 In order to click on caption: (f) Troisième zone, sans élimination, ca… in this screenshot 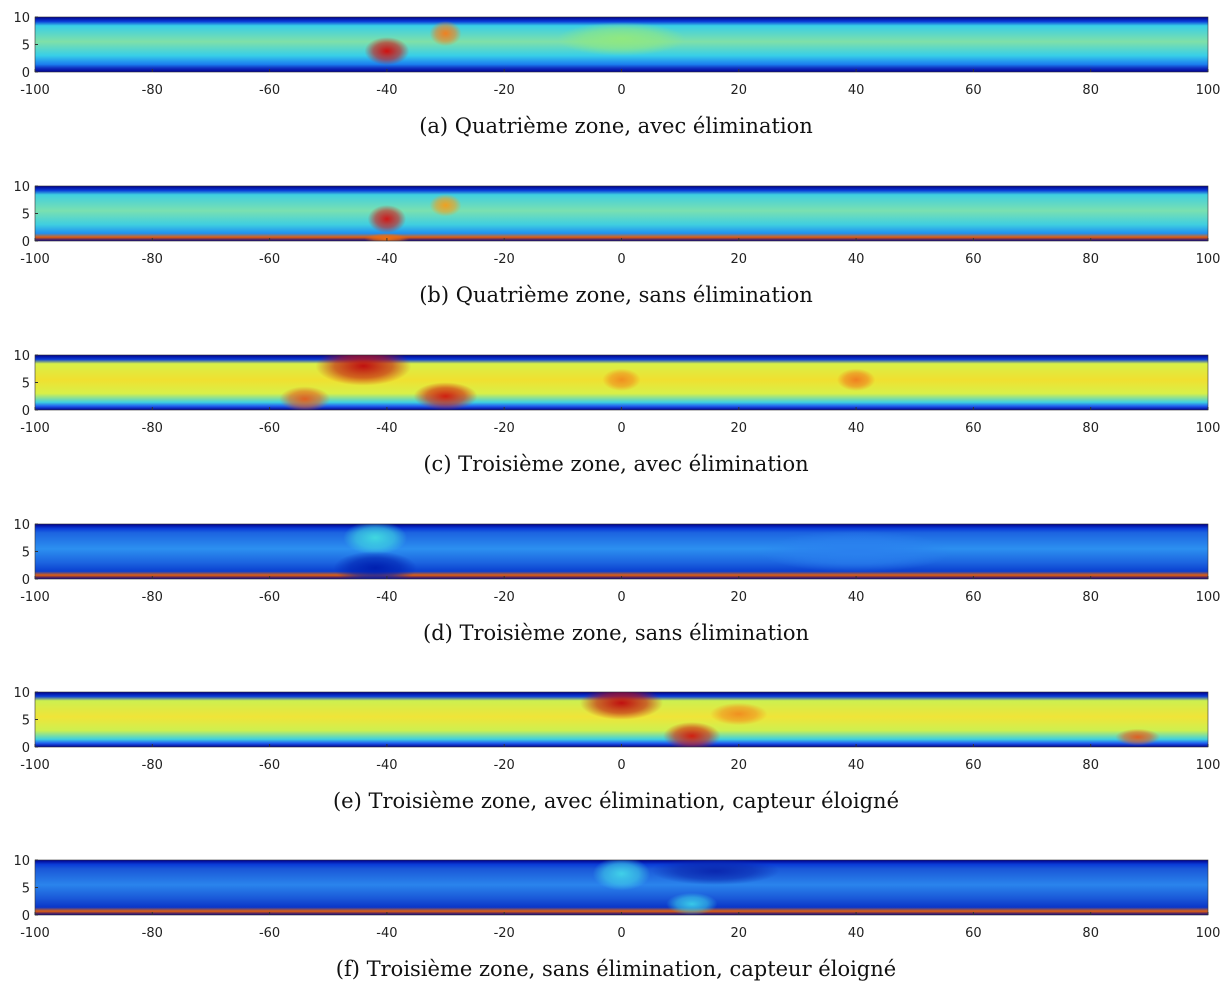, I will do `click(616, 969)`.